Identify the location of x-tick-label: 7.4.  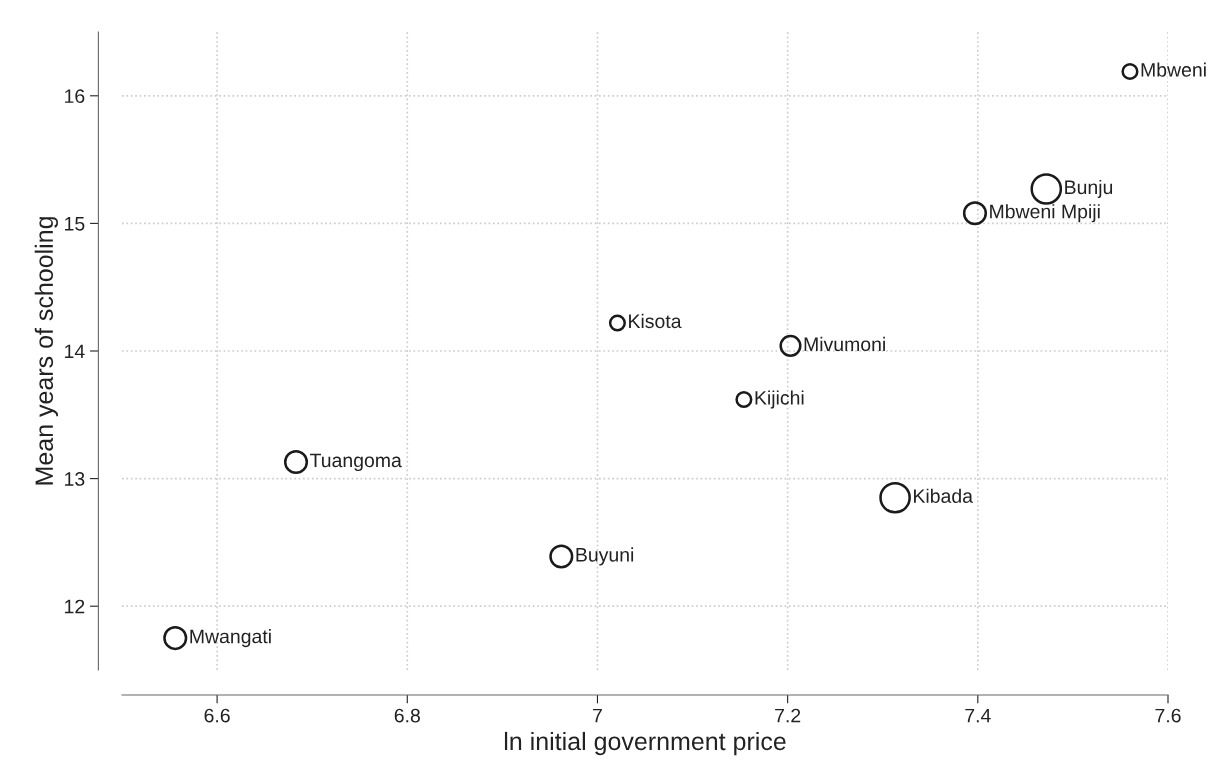
(978, 715).